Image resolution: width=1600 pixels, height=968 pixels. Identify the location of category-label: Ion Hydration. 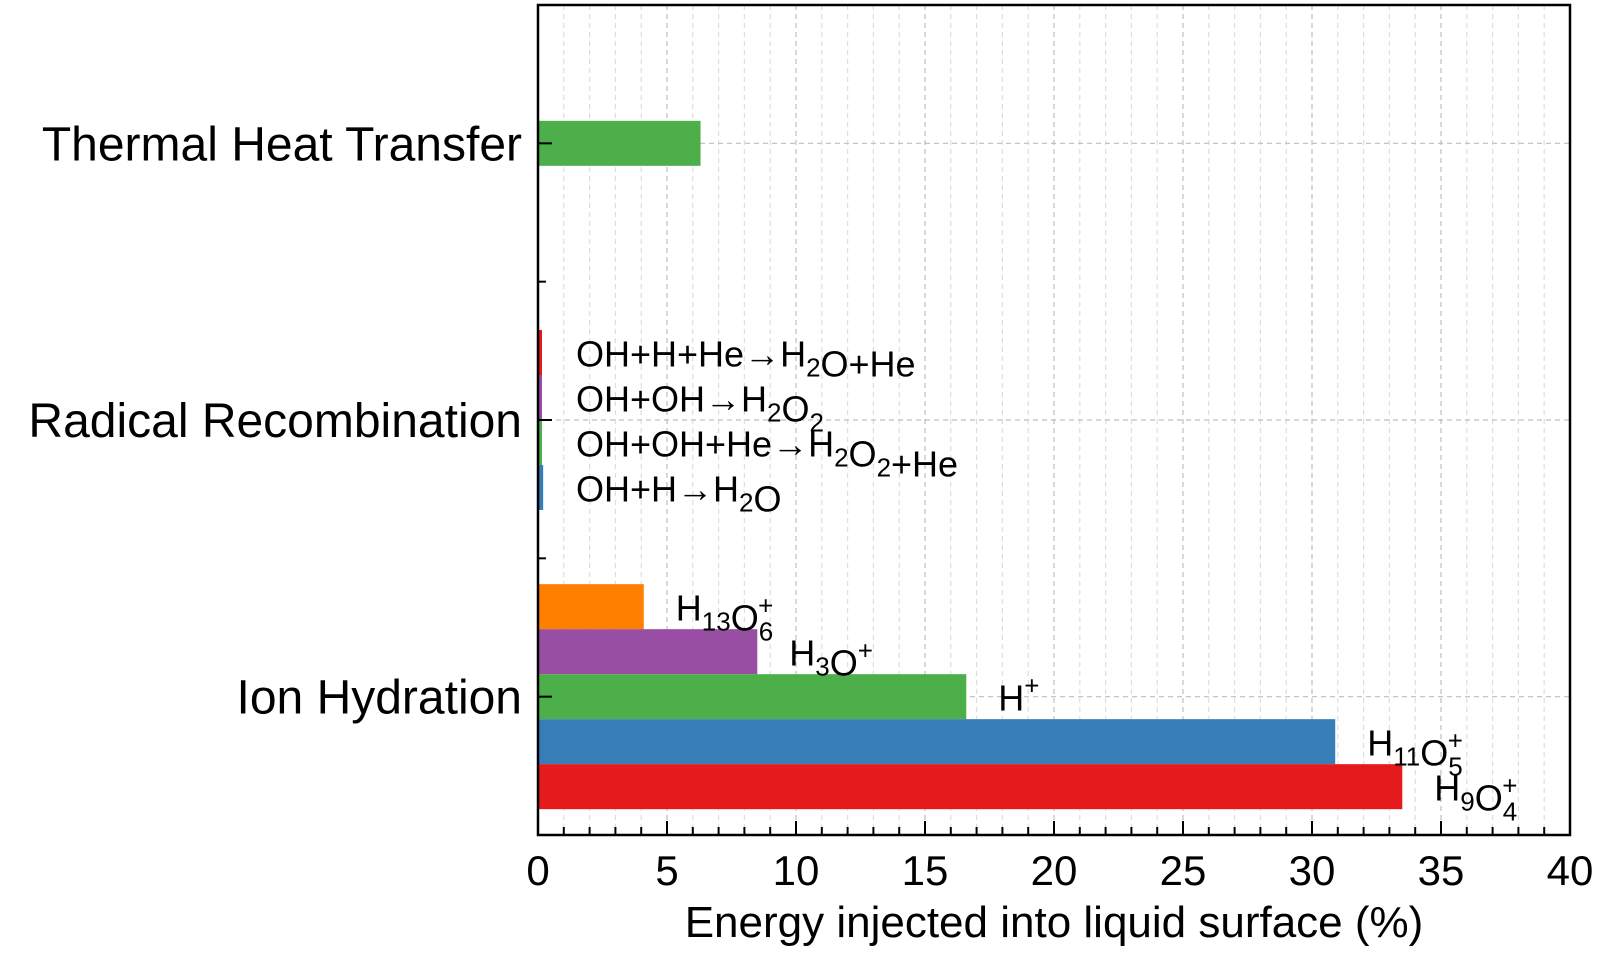
(380, 698).